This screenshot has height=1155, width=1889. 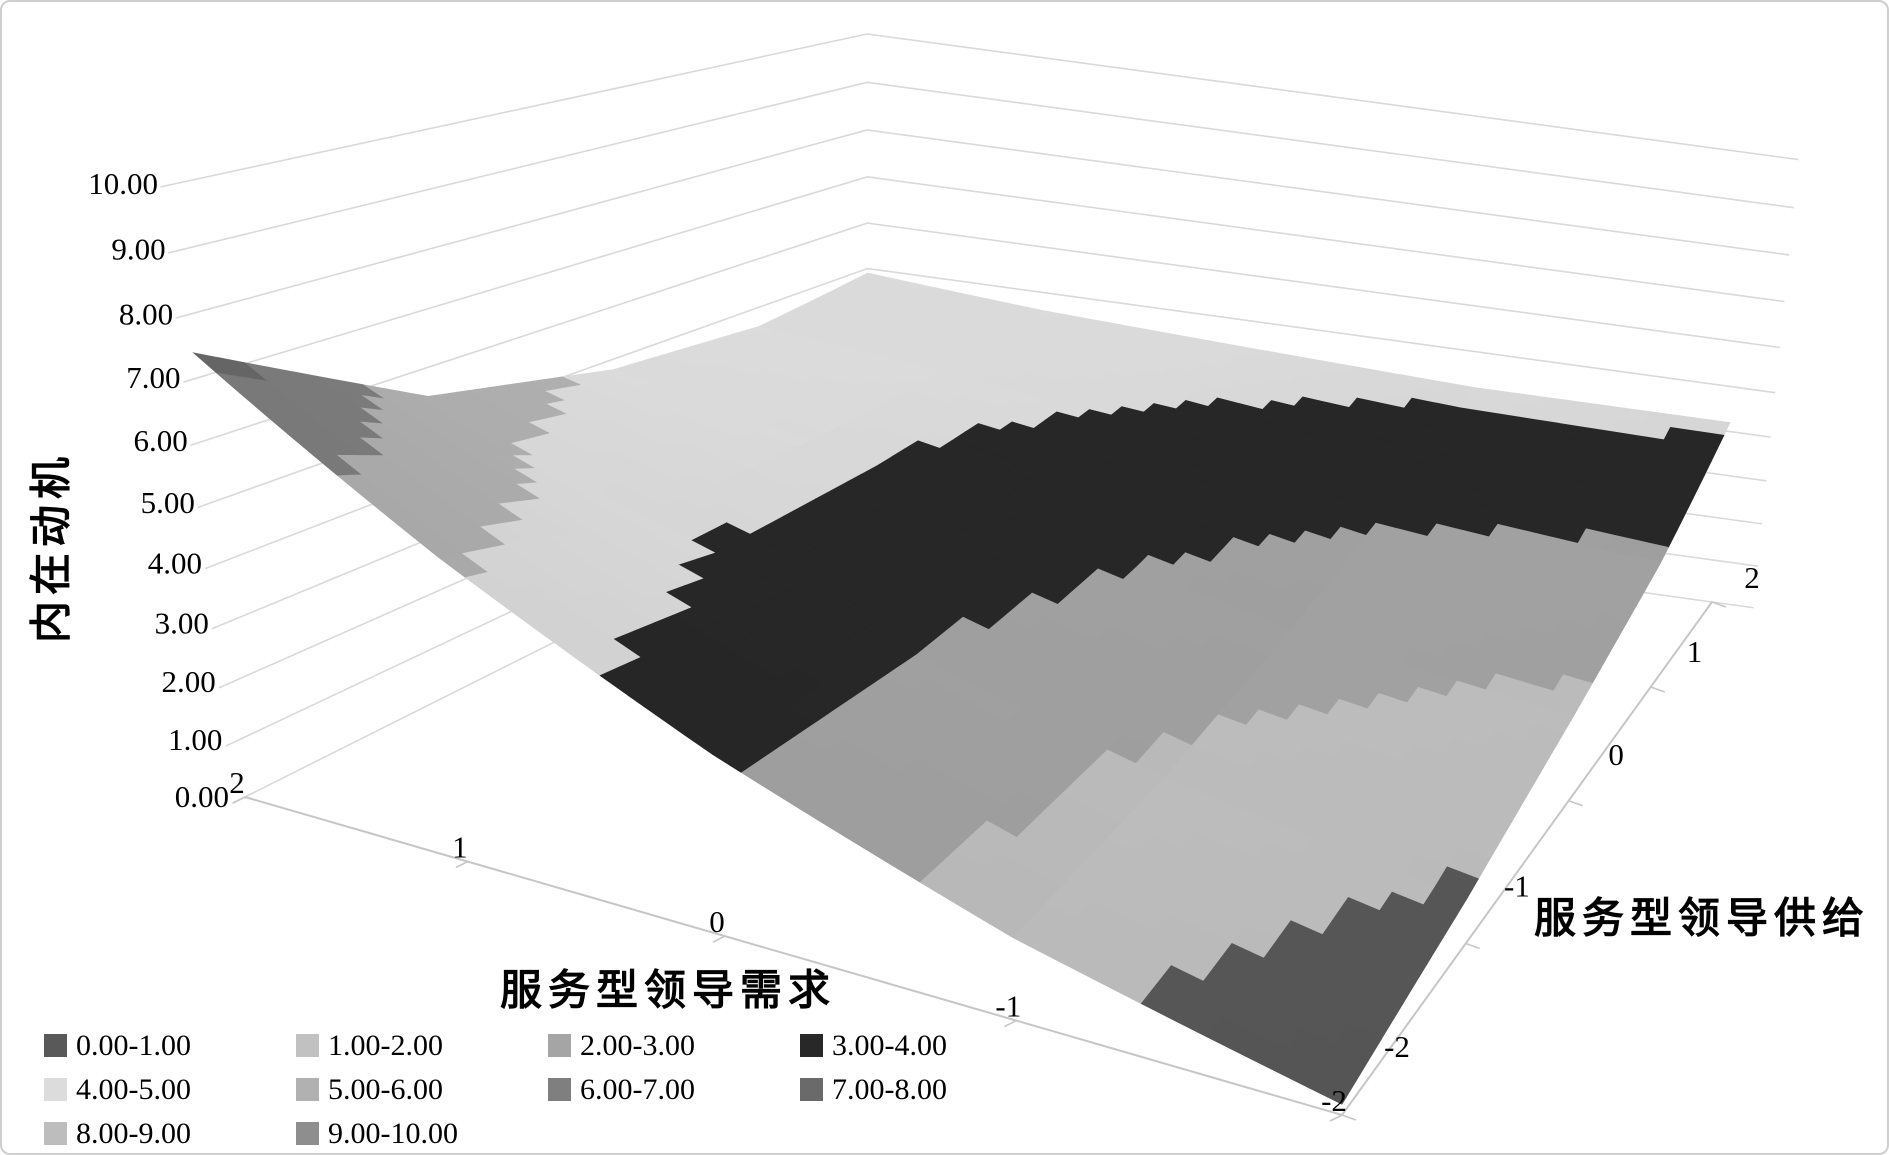 What do you see at coordinates (202, 796) in the screenshot?
I see `value-axis-tick-label: 0.00` at bounding box center [202, 796].